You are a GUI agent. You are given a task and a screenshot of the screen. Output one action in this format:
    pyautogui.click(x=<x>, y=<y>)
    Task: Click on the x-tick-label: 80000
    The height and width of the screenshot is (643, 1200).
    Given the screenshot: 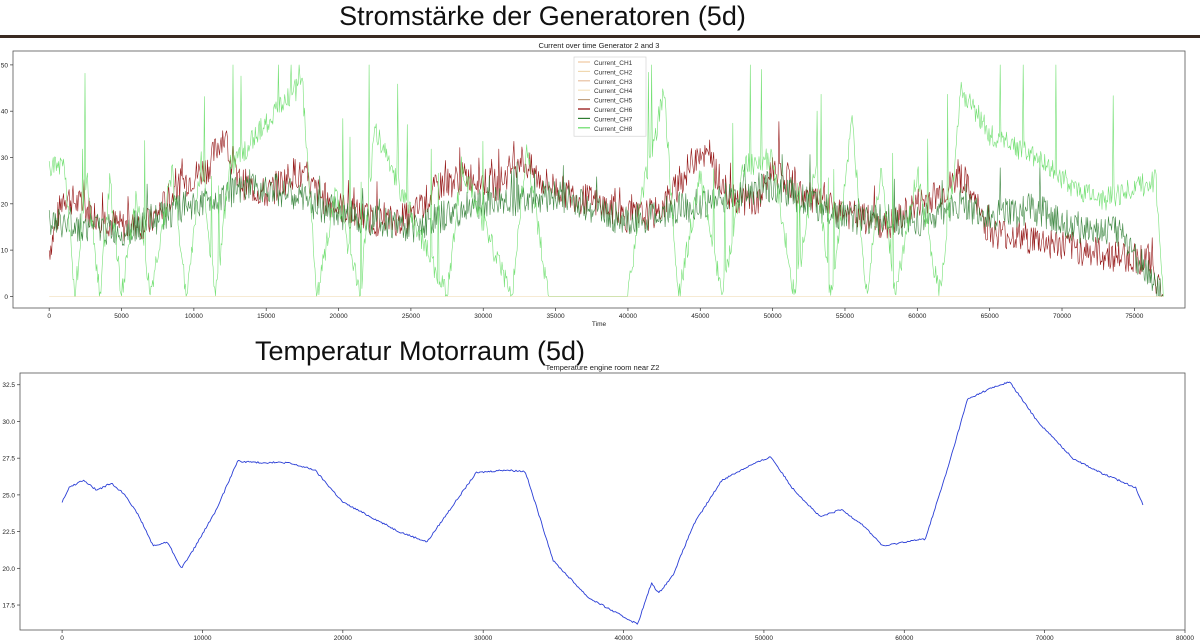 What is the action you would take?
    pyautogui.click(x=1185, y=638)
    